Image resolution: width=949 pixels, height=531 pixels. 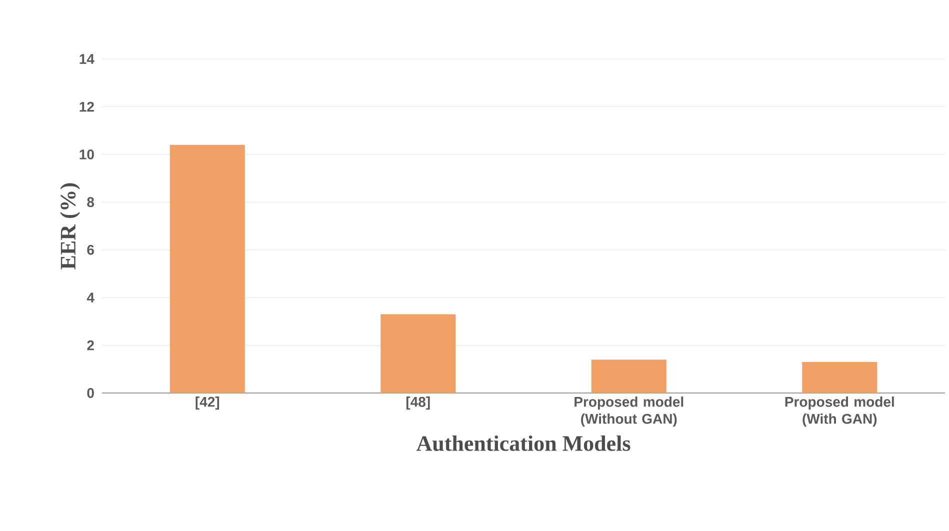 What do you see at coordinates (523, 443) in the screenshot?
I see `x-axis-title: Authentication Models` at bounding box center [523, 443].